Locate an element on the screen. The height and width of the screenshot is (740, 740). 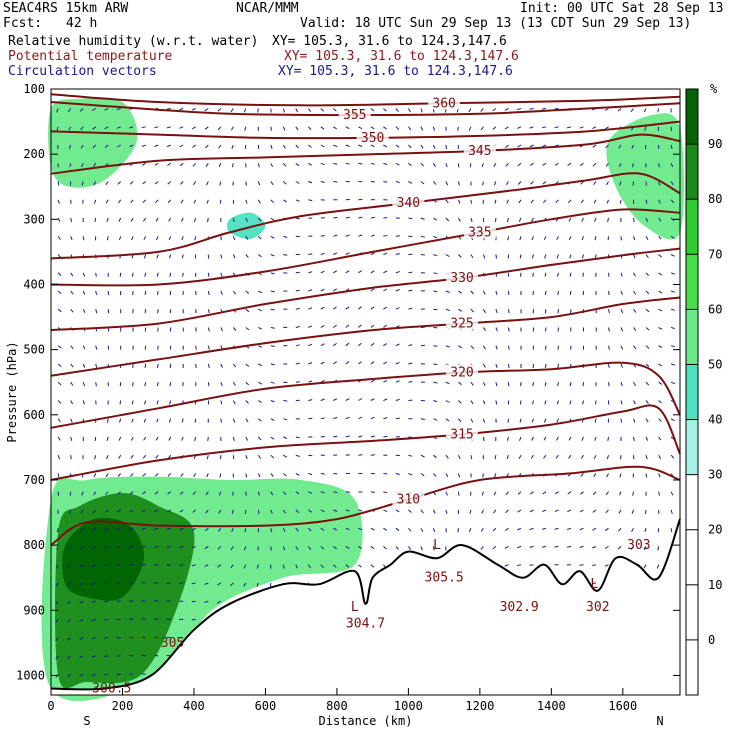
y-tick-label: 700 is located at coordinates (34, 480).